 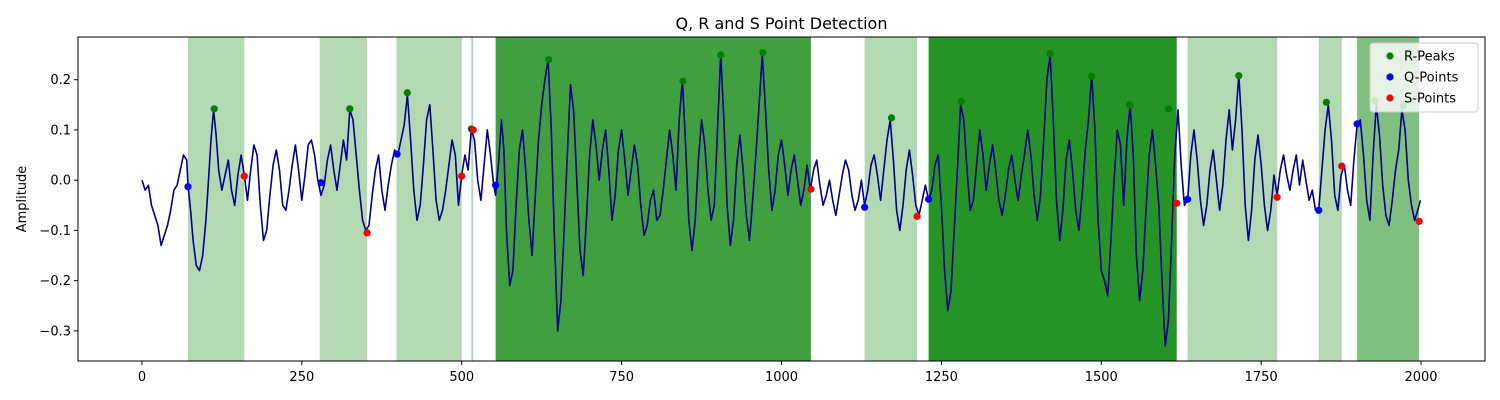 I want to click on legend-s-points-marker, so click(x=1390, y=98).